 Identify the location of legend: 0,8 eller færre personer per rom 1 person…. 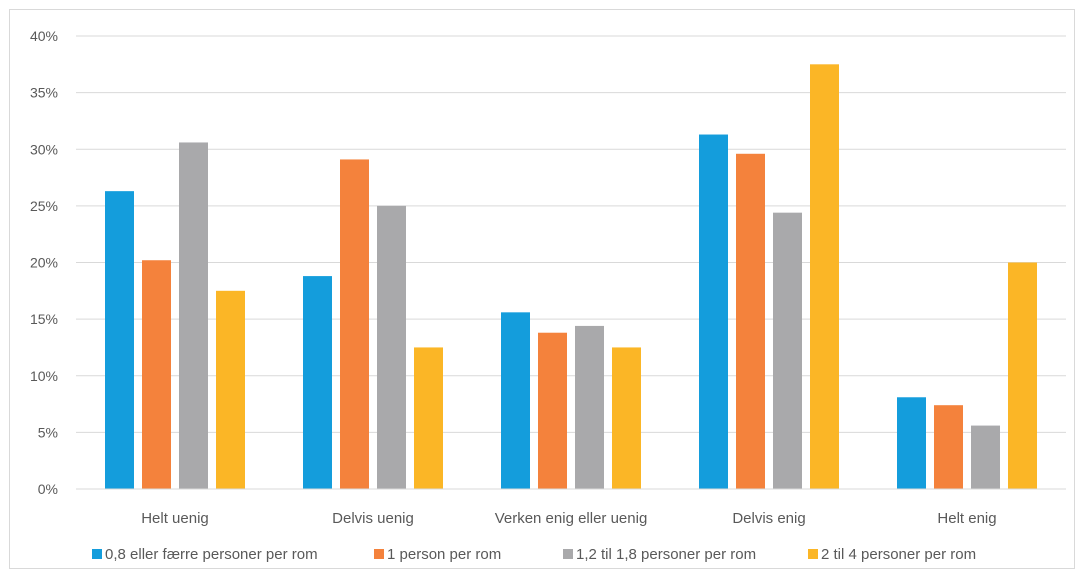
(534, 554).